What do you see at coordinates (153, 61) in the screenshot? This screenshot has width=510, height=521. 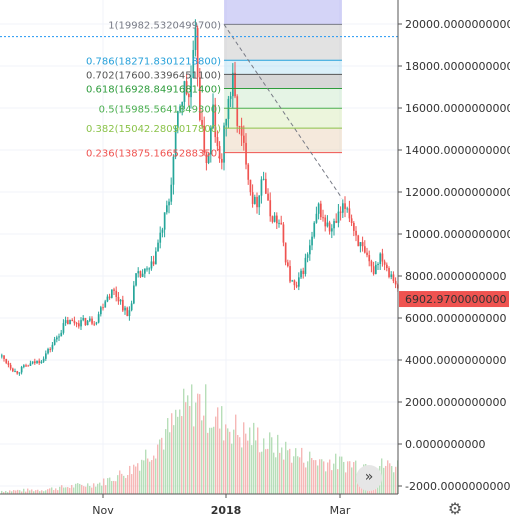 I see `fib-label: 0.786(18271.8301218800)` at bounding box center [153, 61].